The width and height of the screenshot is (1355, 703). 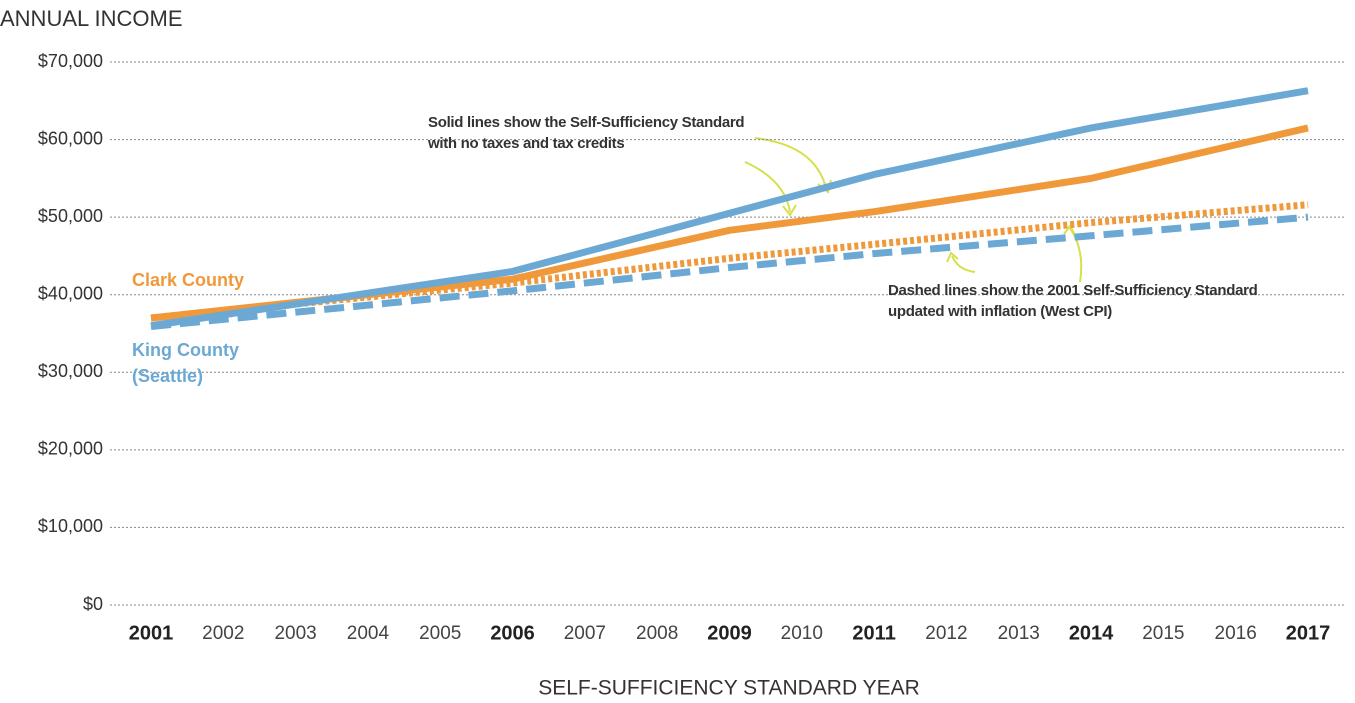 I want to click on y-tick-label: $50,000, so click(x=70, y=216).